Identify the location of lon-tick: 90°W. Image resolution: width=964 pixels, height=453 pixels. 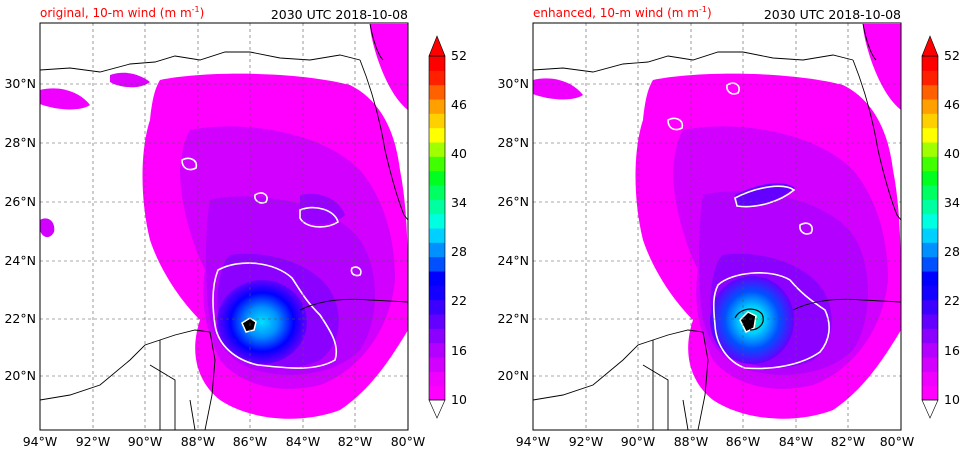
(638, 441).